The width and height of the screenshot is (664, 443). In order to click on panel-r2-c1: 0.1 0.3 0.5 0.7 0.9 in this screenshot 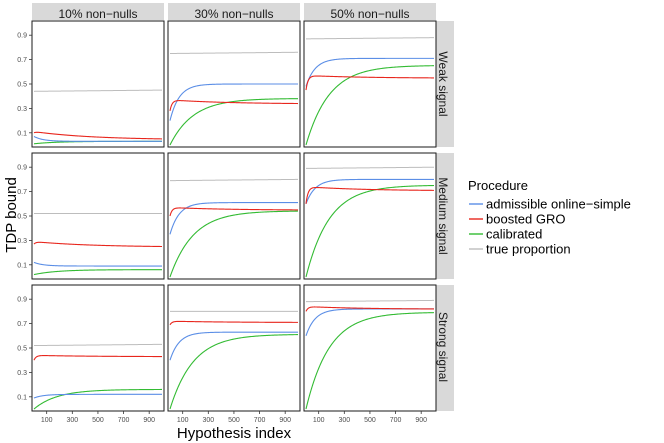, I will do `click(91, 216)`.